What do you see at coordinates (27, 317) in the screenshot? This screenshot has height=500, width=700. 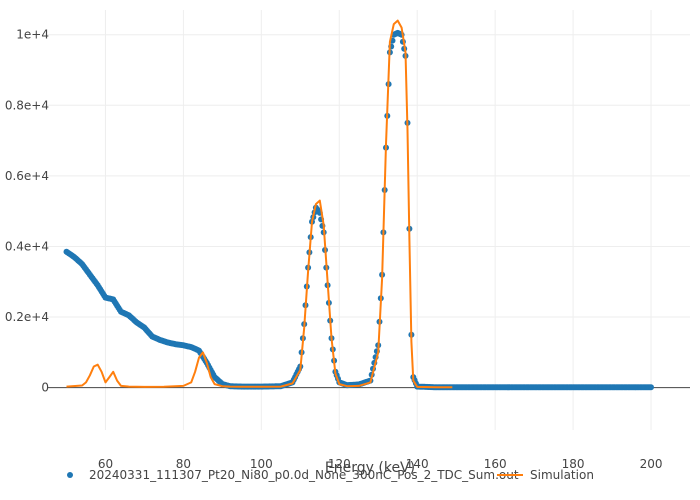 I see `y-tick-label: 0.2e+4` at bounding box center [27, 317].